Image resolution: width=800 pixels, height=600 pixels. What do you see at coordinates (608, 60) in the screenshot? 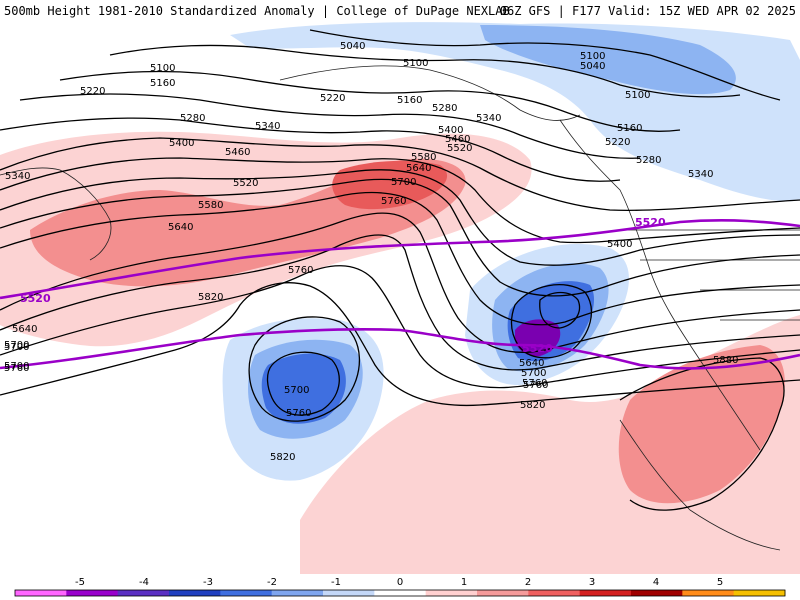
I see `negative-anomaly-area-northeast` at bounding box center [608, 60].